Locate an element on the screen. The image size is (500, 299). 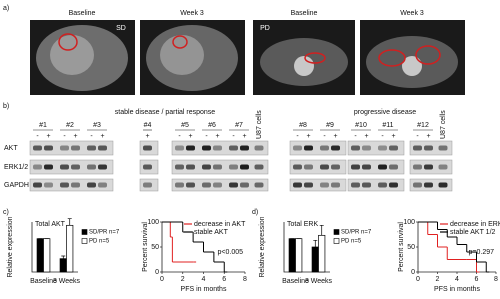
patient-label: #8 is located at coordinates (303, 125).